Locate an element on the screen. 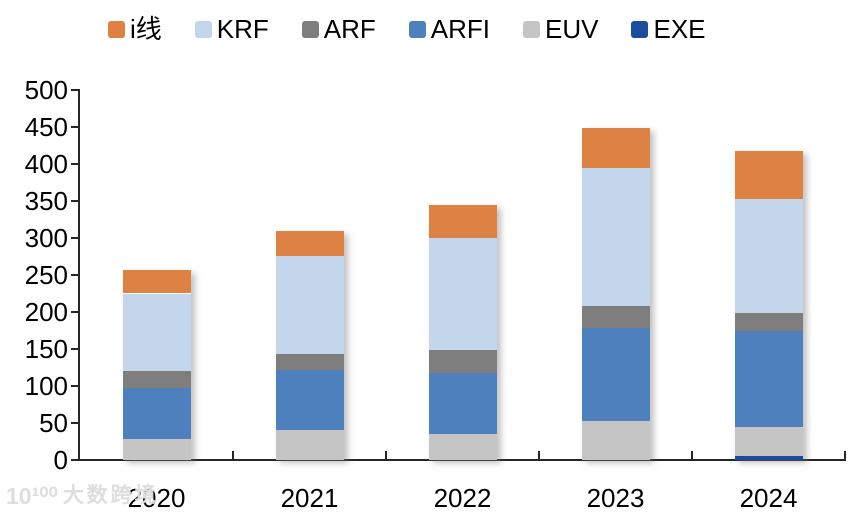 The image size is (858, 518). legend-item-ARFI: ARFI is located at coordinates (449, 29).